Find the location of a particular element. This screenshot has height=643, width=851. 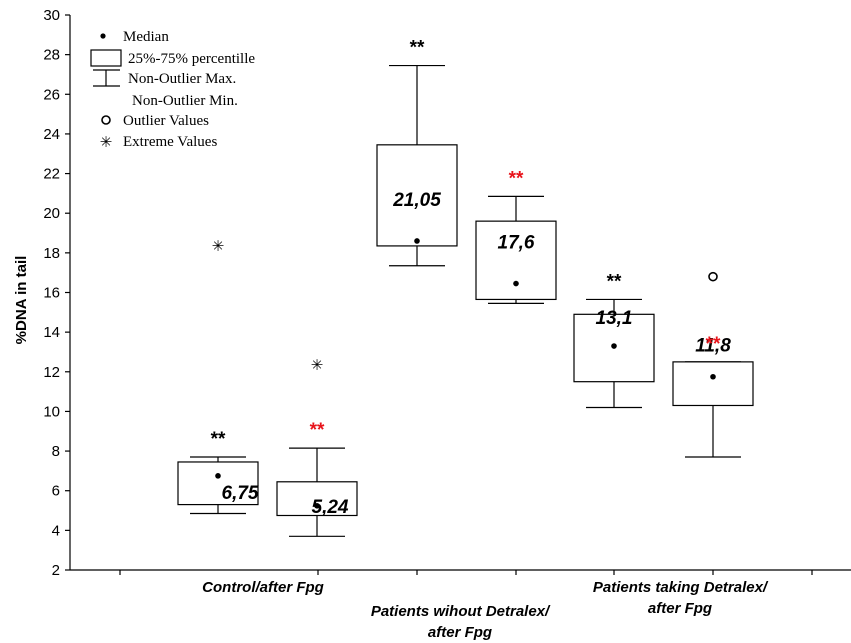

legend-label: 25%-75% percentille is located at coordinates (191, 59).